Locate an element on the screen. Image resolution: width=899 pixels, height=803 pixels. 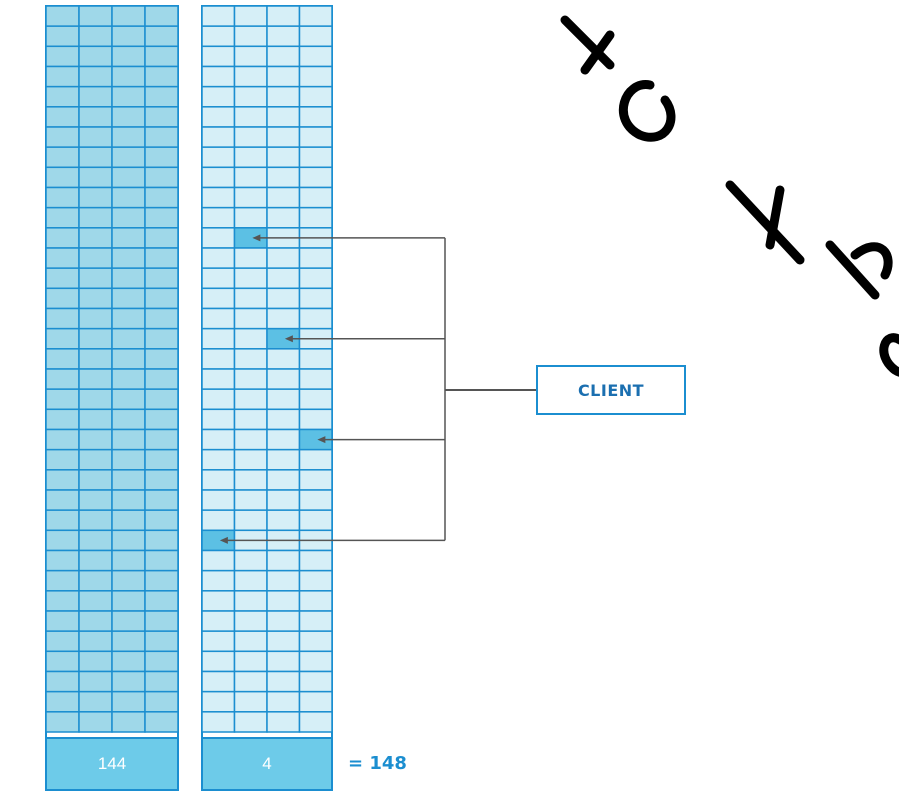
arrowhead is located at coordinates (223, 540).